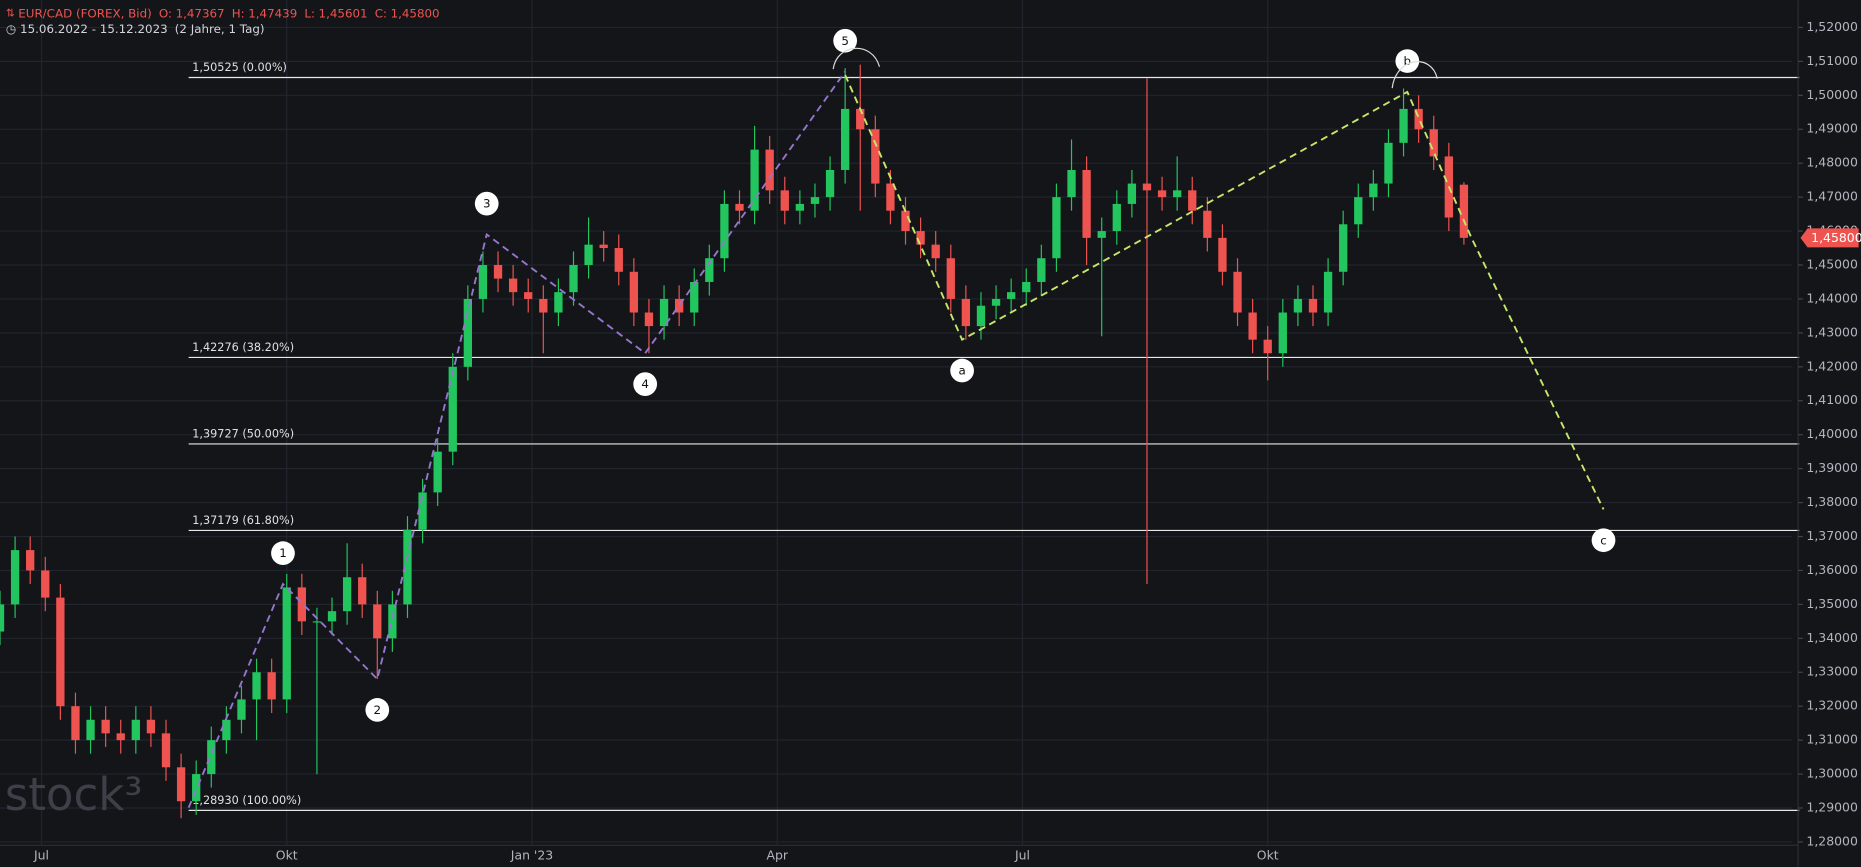  Describe the element at coordinates (415, 13) in the screenshot. I see `ohlc-value: 1,45800` at that location.